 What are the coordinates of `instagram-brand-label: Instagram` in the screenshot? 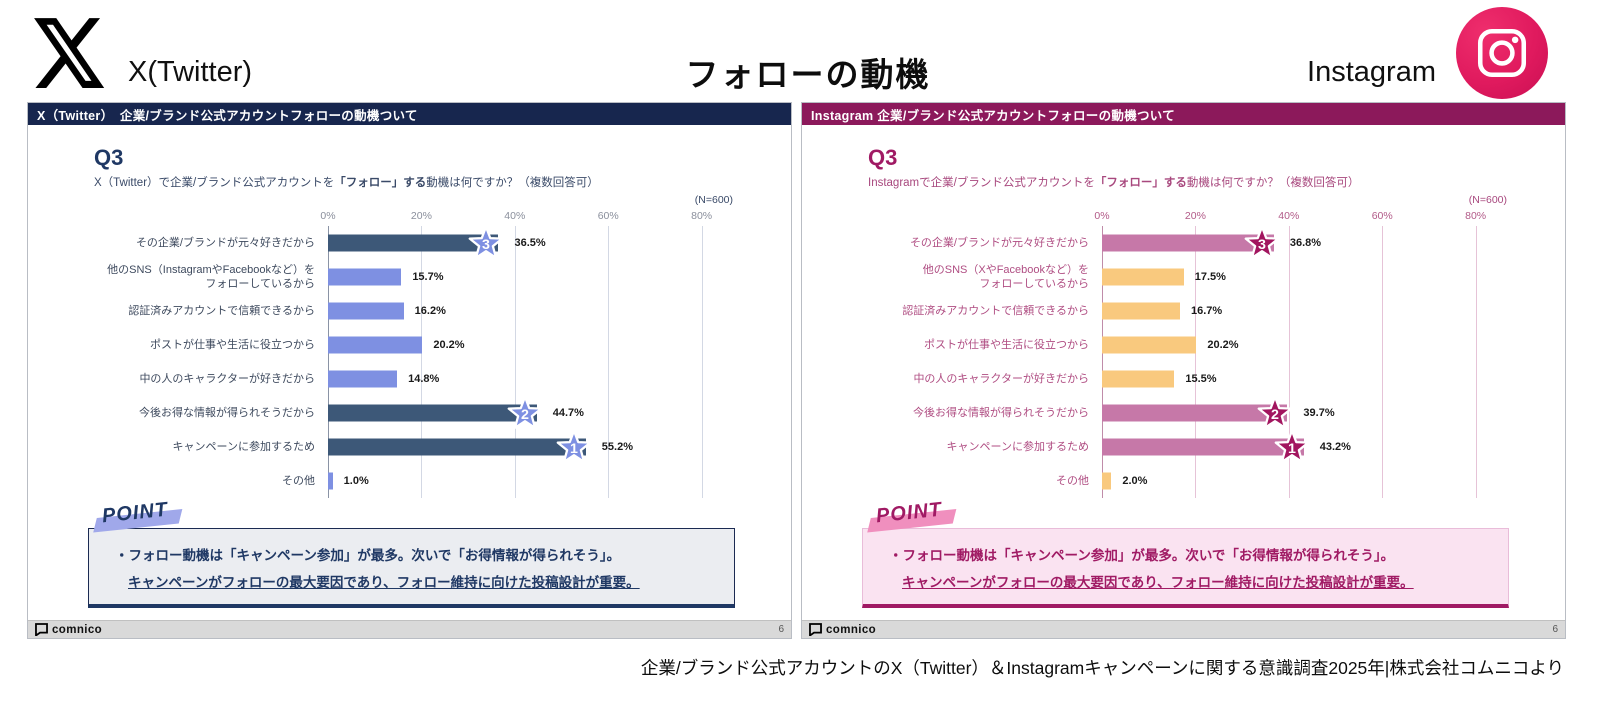 It's located at (1371, 72).